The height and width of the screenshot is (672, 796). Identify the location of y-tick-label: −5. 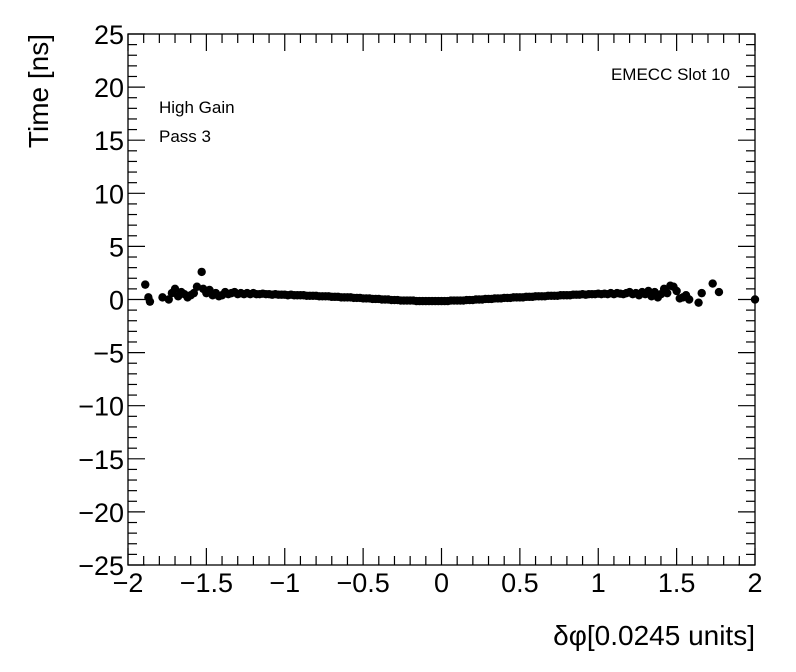
(108, 354).